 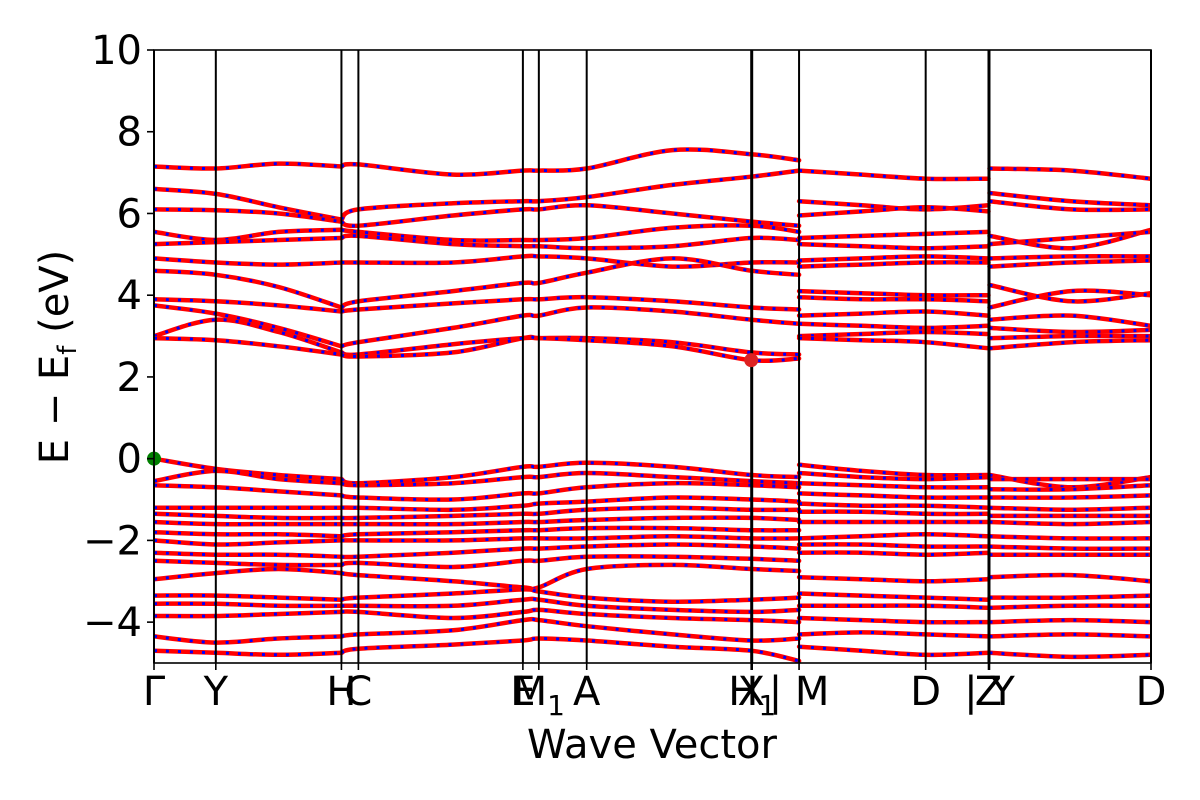 I want to click on y-axis-label-main: E − E, so click(x=55, y=410).